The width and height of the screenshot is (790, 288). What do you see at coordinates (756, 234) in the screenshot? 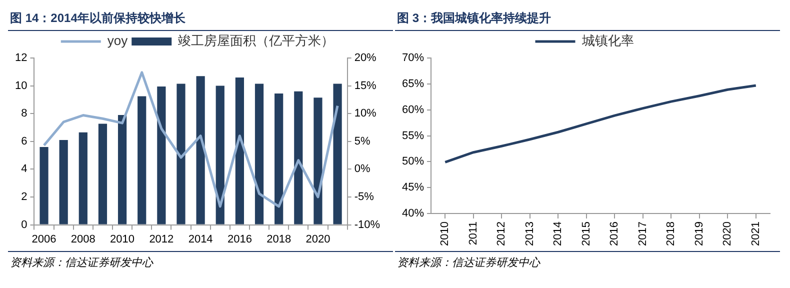
I see `x-tick-label: 2021` at bounding box center [756, 234].